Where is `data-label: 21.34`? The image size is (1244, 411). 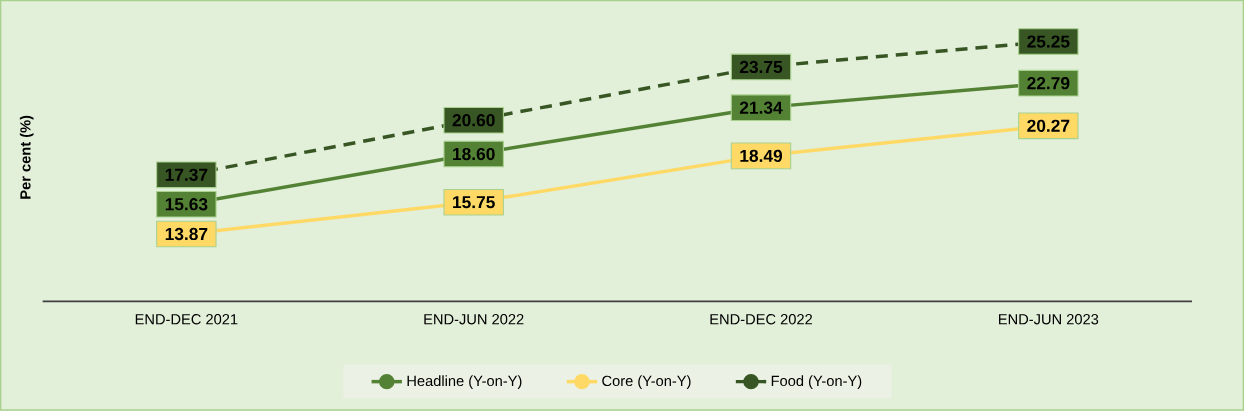
data-label: 21.34 is located at coordinates (761, 108).